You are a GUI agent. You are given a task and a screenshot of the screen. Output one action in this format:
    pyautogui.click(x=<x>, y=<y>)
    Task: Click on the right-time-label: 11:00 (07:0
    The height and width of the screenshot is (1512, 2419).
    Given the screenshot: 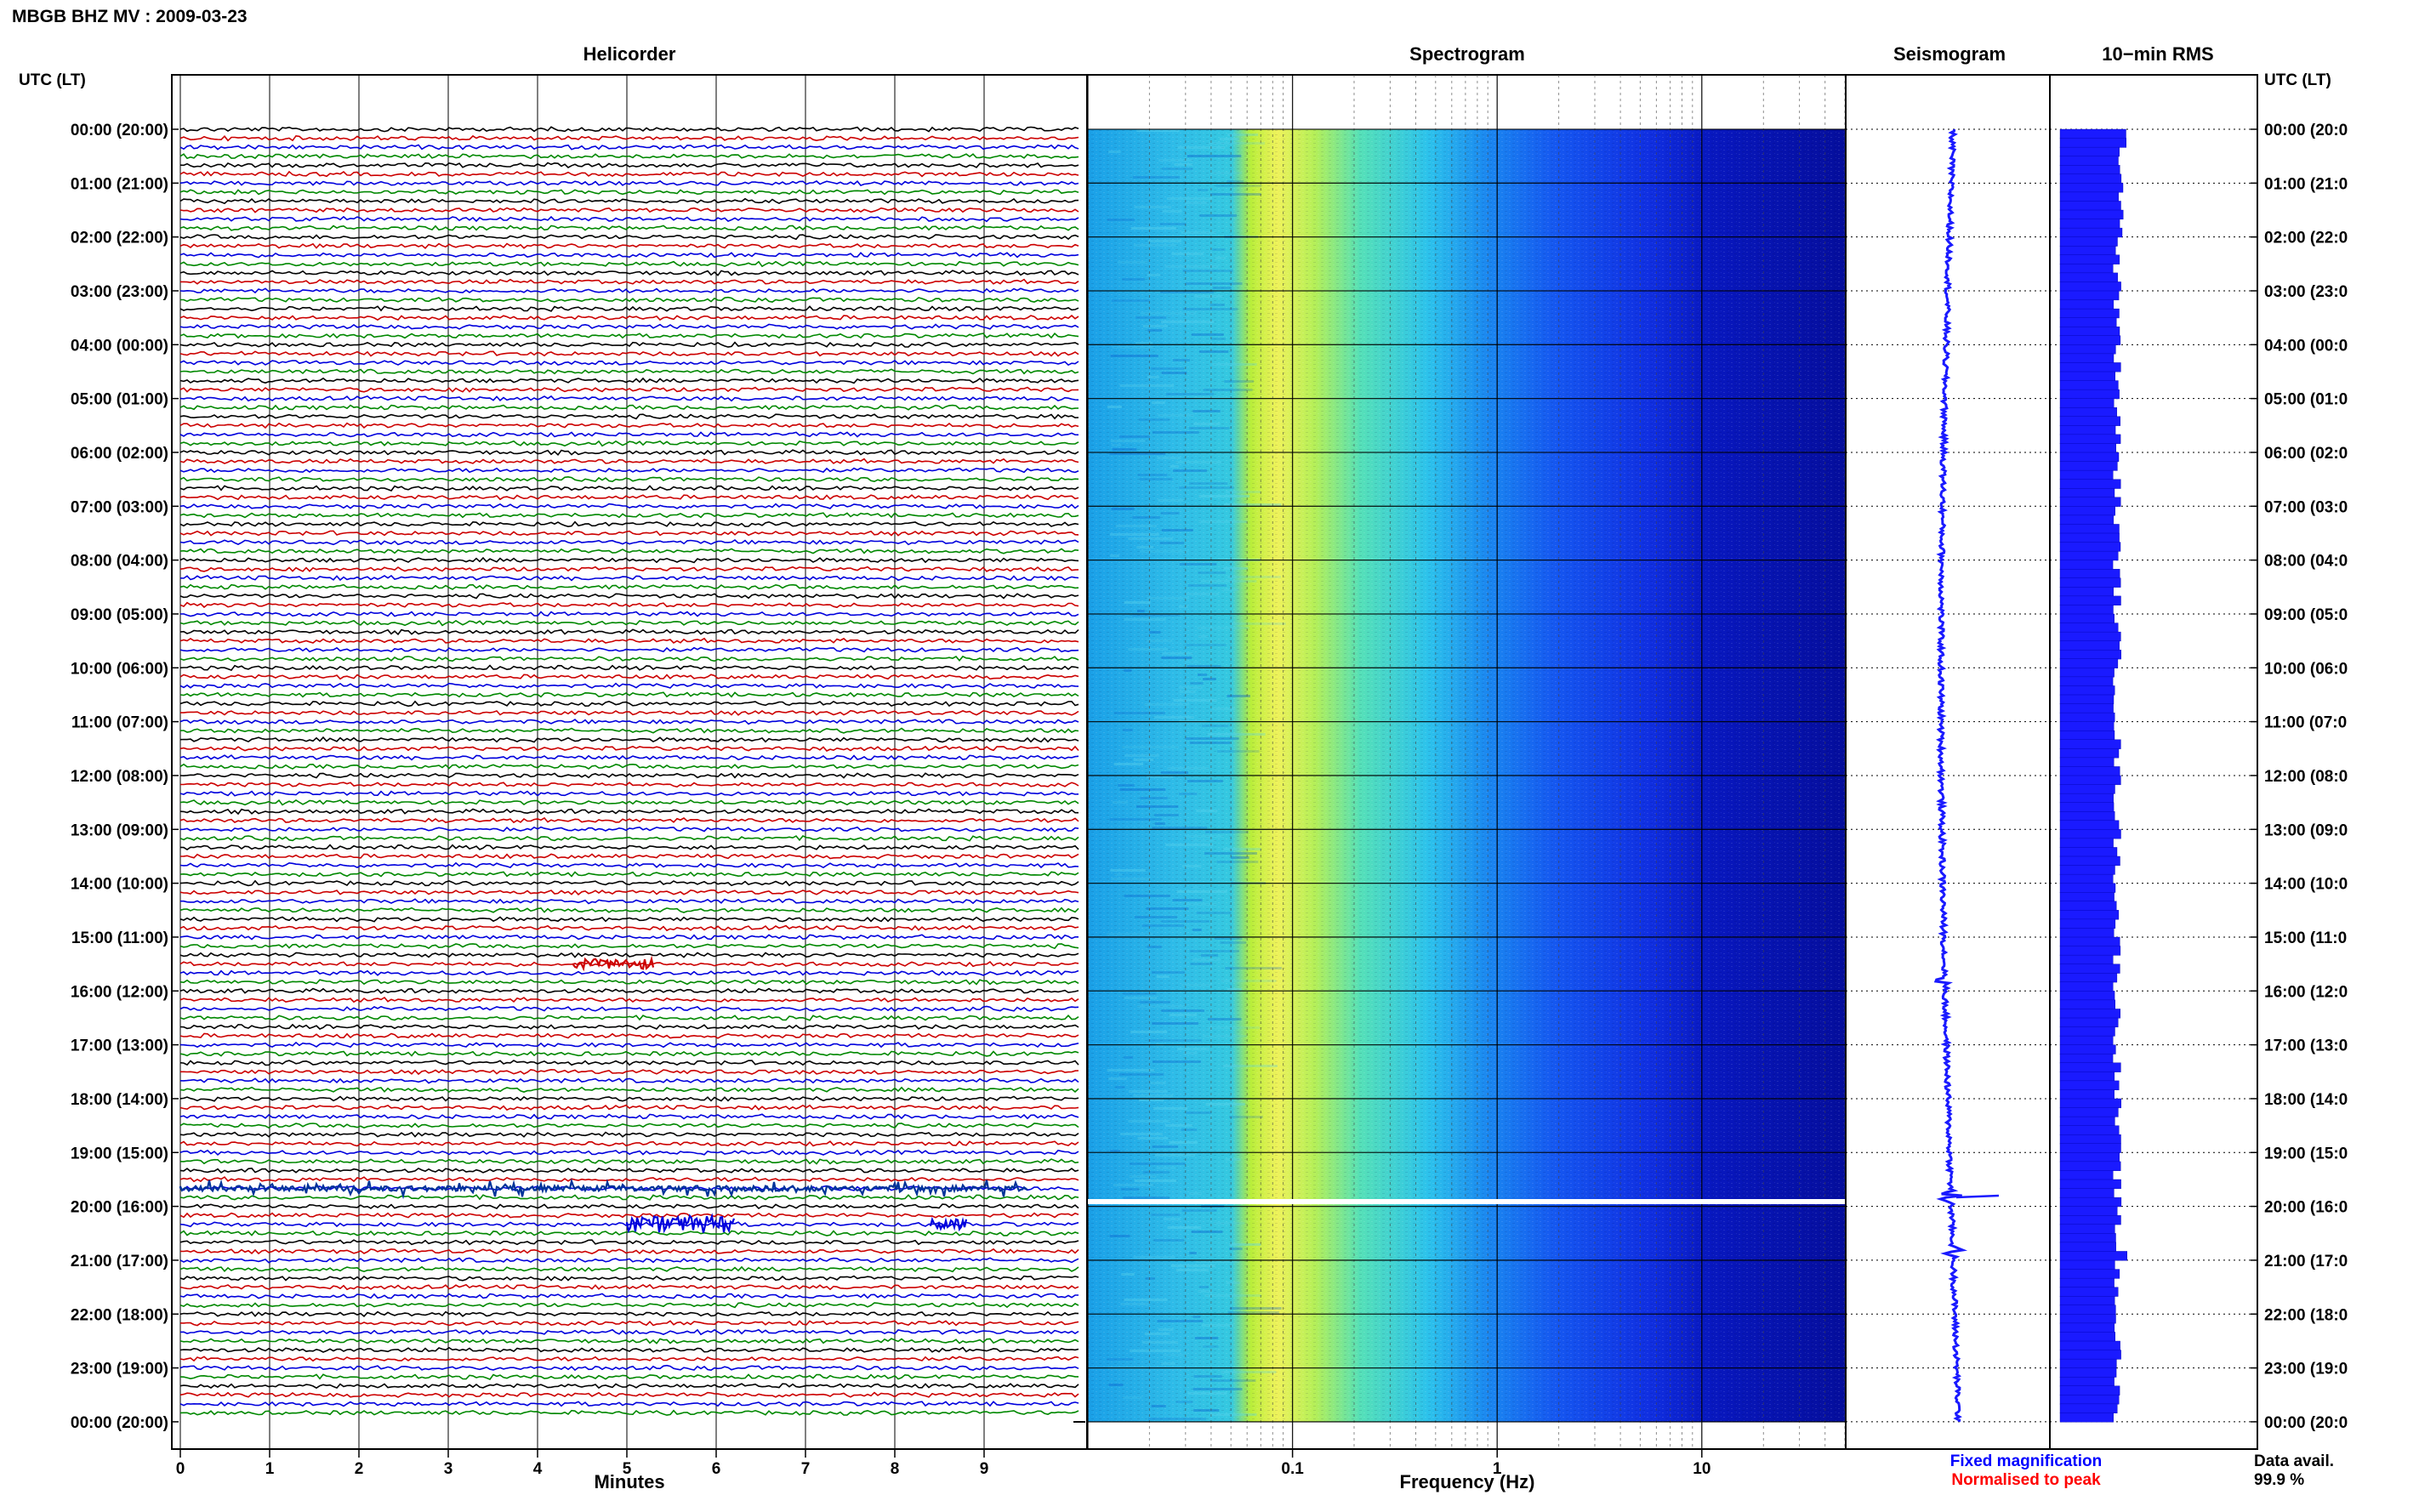 What is the action you would take?
    pyautogui.click(x=2305, y=723)
    